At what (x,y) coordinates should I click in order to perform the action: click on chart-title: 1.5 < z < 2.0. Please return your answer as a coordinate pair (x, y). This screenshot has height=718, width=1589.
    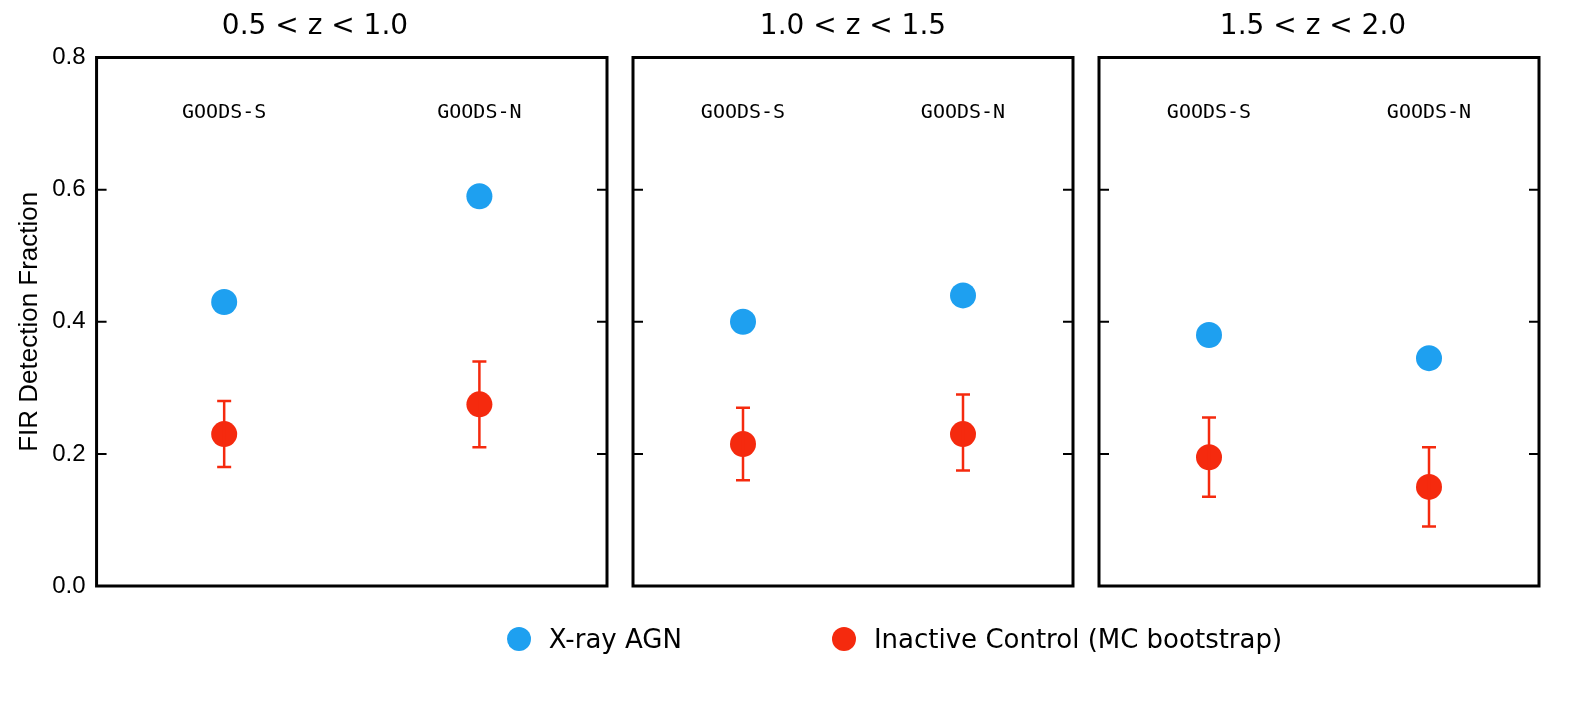
    Looking at the image, I should click on (1313, 25).